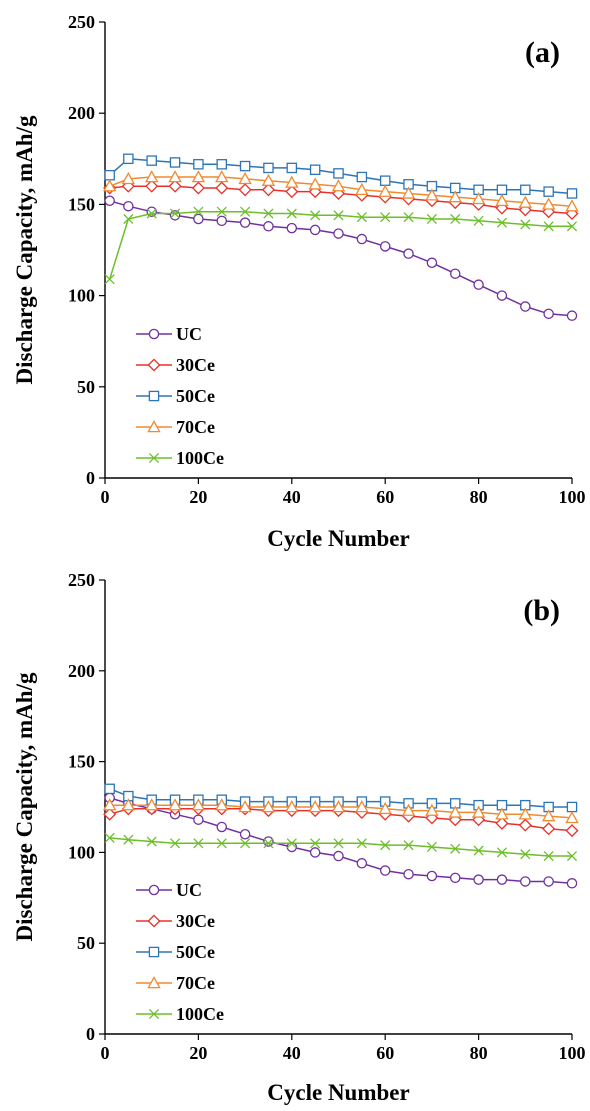 This screenshot has width=590, height=1111. What do you see at coordinates (341, 847) in the screenshot?
I see `series-100Ce` at bounding box center [341, 847].